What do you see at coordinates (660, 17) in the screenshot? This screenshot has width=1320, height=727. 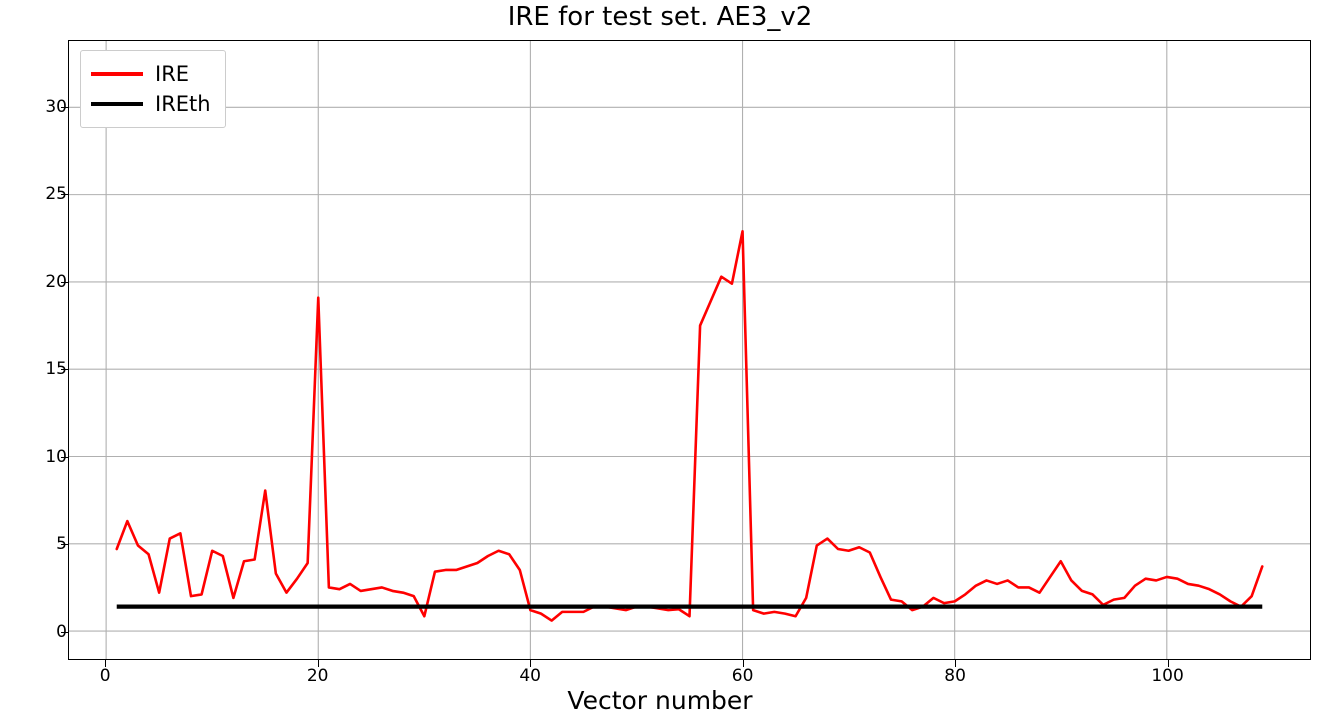 I see `chart-title: IRE for test set. AE3_v2` at bounding box center [660, 17].